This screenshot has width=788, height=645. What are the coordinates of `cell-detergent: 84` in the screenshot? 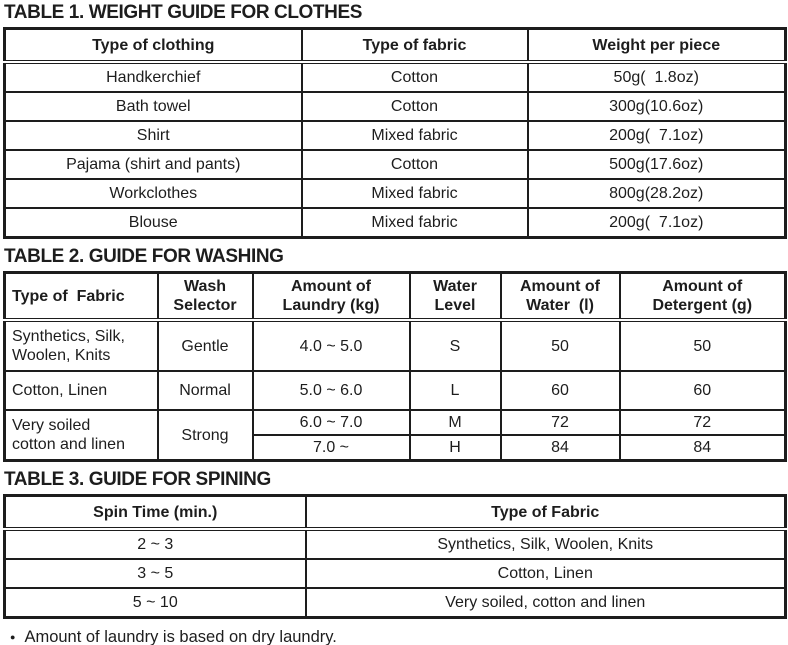 It's located at (702, 448).